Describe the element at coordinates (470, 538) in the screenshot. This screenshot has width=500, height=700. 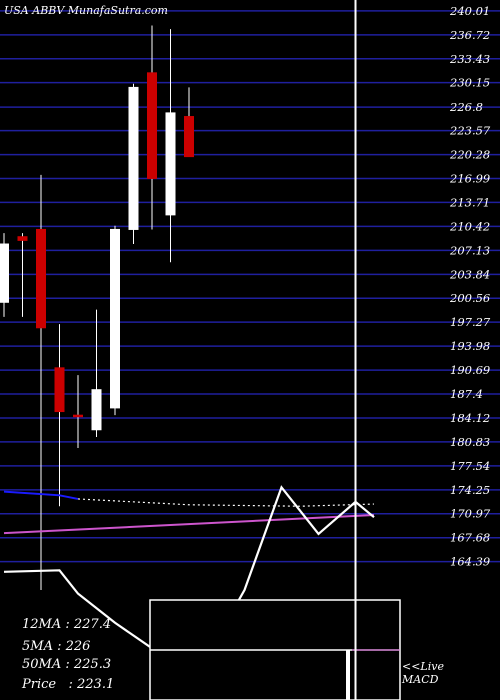
I see `y-tick-label: 167.68` at that location.